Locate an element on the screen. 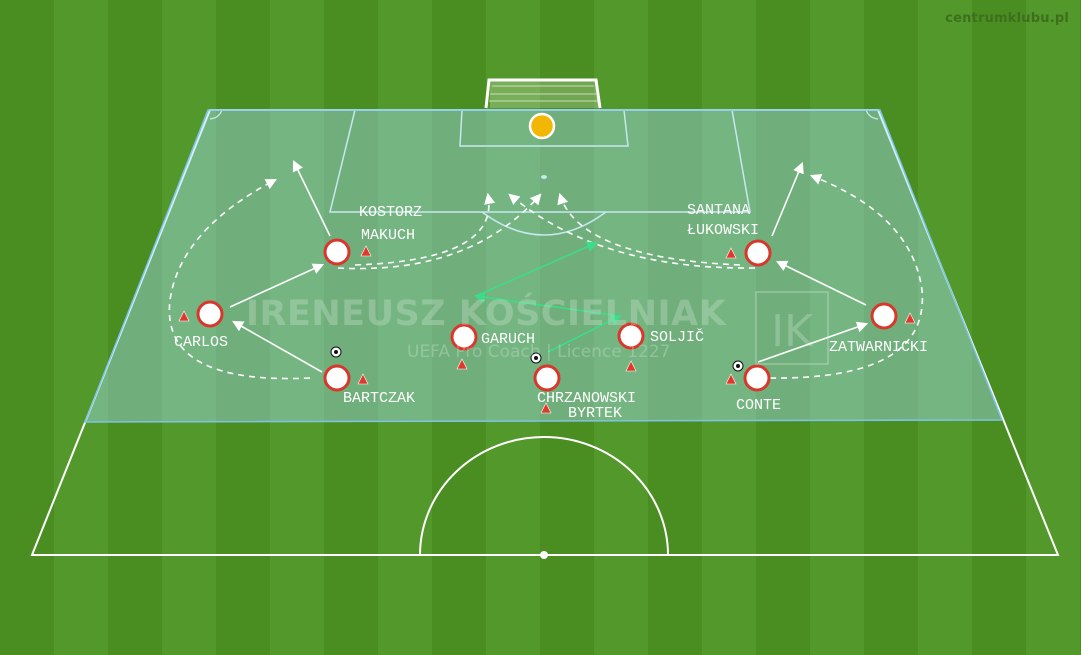 The height and width of the screenshot is (655, 1081). centre-spot is located at coordinates (544, 555).